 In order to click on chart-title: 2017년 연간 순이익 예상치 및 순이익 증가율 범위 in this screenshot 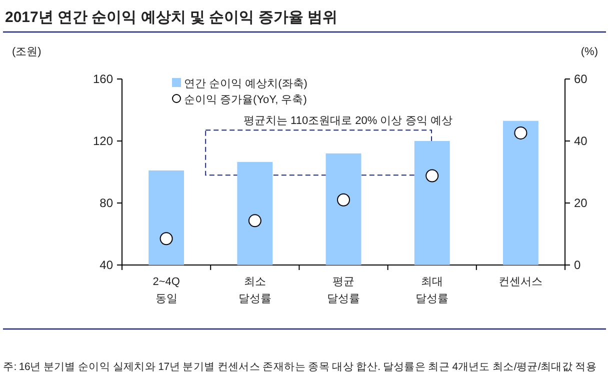, I will do `click(171, 17)`.